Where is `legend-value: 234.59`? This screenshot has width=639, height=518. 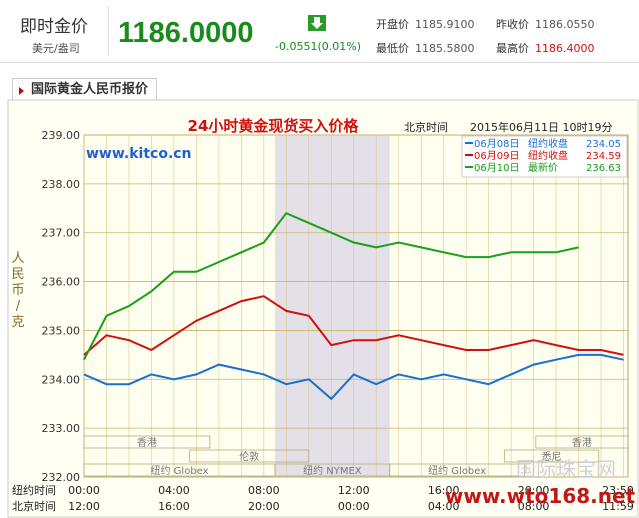 legend-value: 234.59 is located at coordinates (603, 156).